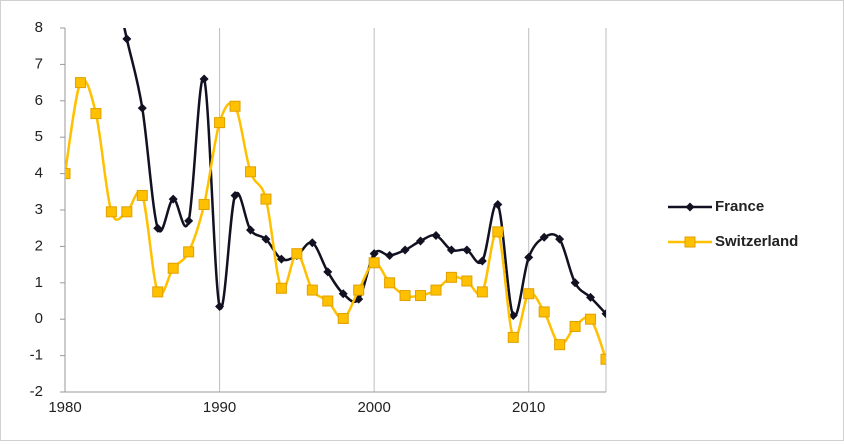 The image size is (844, 446). What do you see at coordinates (39, 318) in the screenshot?
I see `y-tick-label: 0` at bounding box center [39, 318].